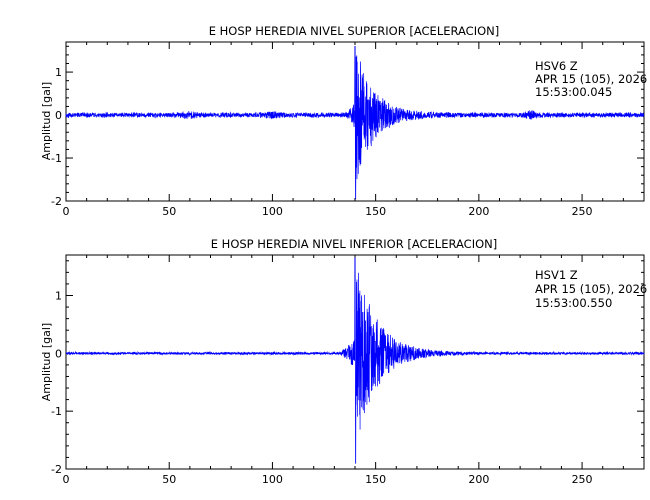 This screenshot has width=650, height=500. Describe the element at coordinates (556, 66) in the screenshot. I see `station-label: HSV6 Z` at that location.